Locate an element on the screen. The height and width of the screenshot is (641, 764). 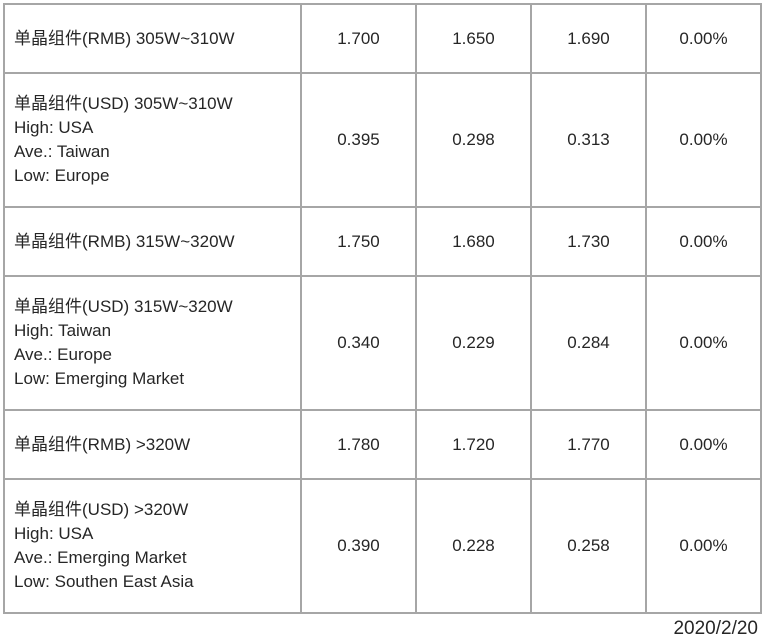
product-label-cell: 单晶组件(RMB) 315W~320W is located at coordinates (152, 241).